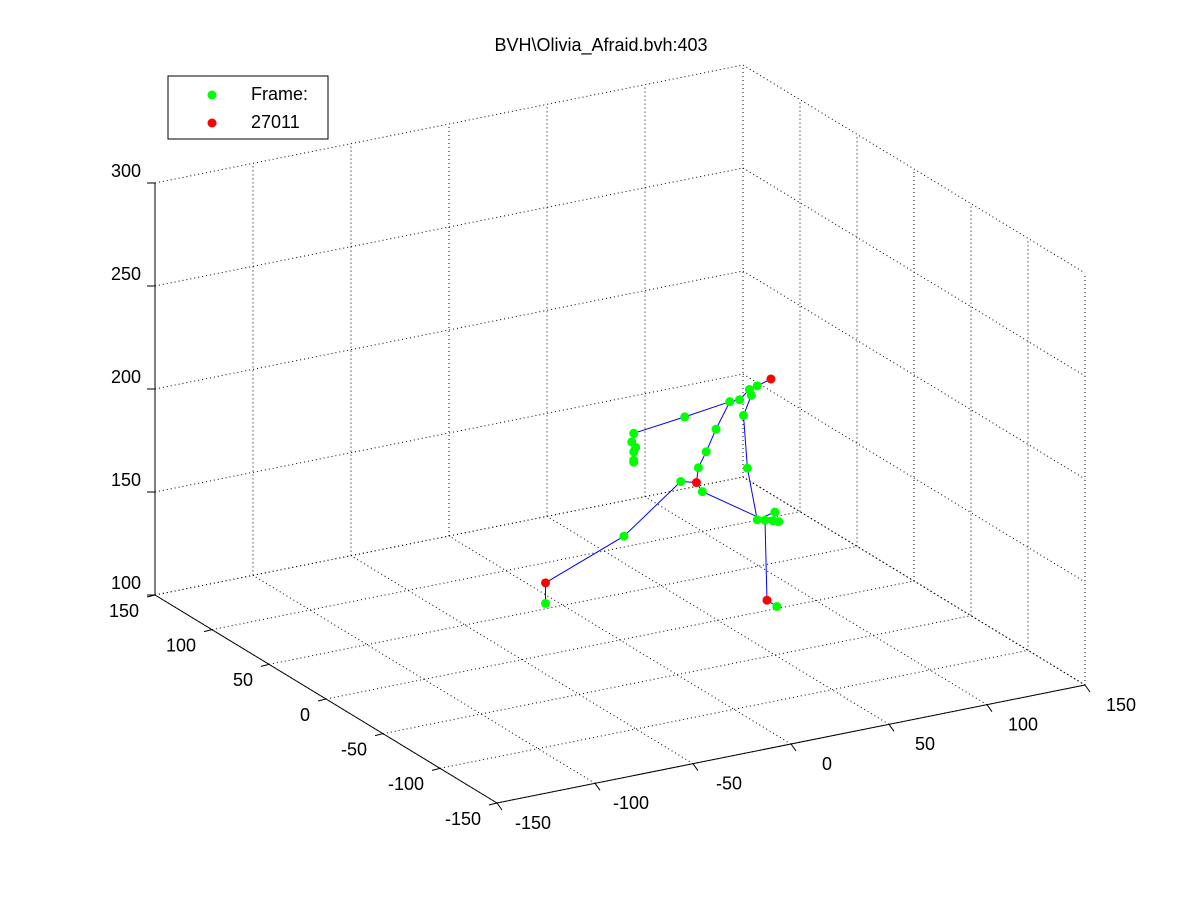 This screenshot has height=901, width=1201. What do you see at coordinates (925, 744) in the screenshot?
I see `x-tick-label: 50` at bounding box center [925, 744].